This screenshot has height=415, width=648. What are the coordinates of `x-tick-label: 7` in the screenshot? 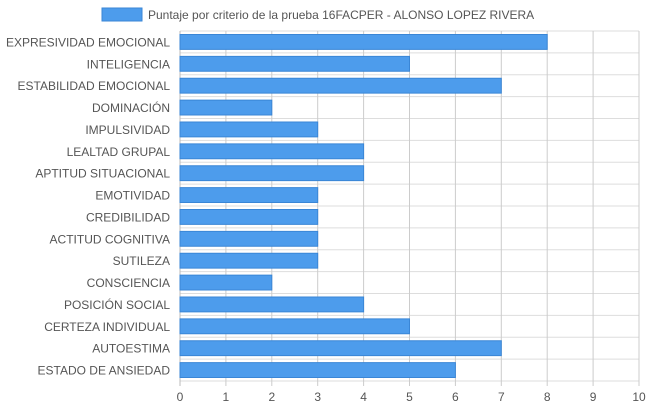 It's located at (501, 397).